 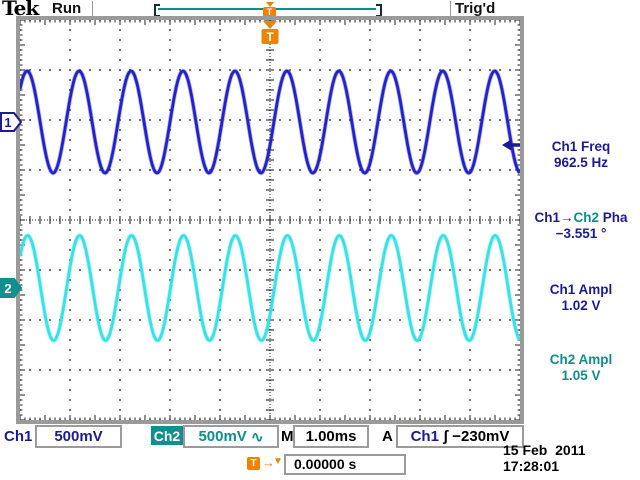 I want to click on ch1-marker-label: 1, so click(x=7, y=122).